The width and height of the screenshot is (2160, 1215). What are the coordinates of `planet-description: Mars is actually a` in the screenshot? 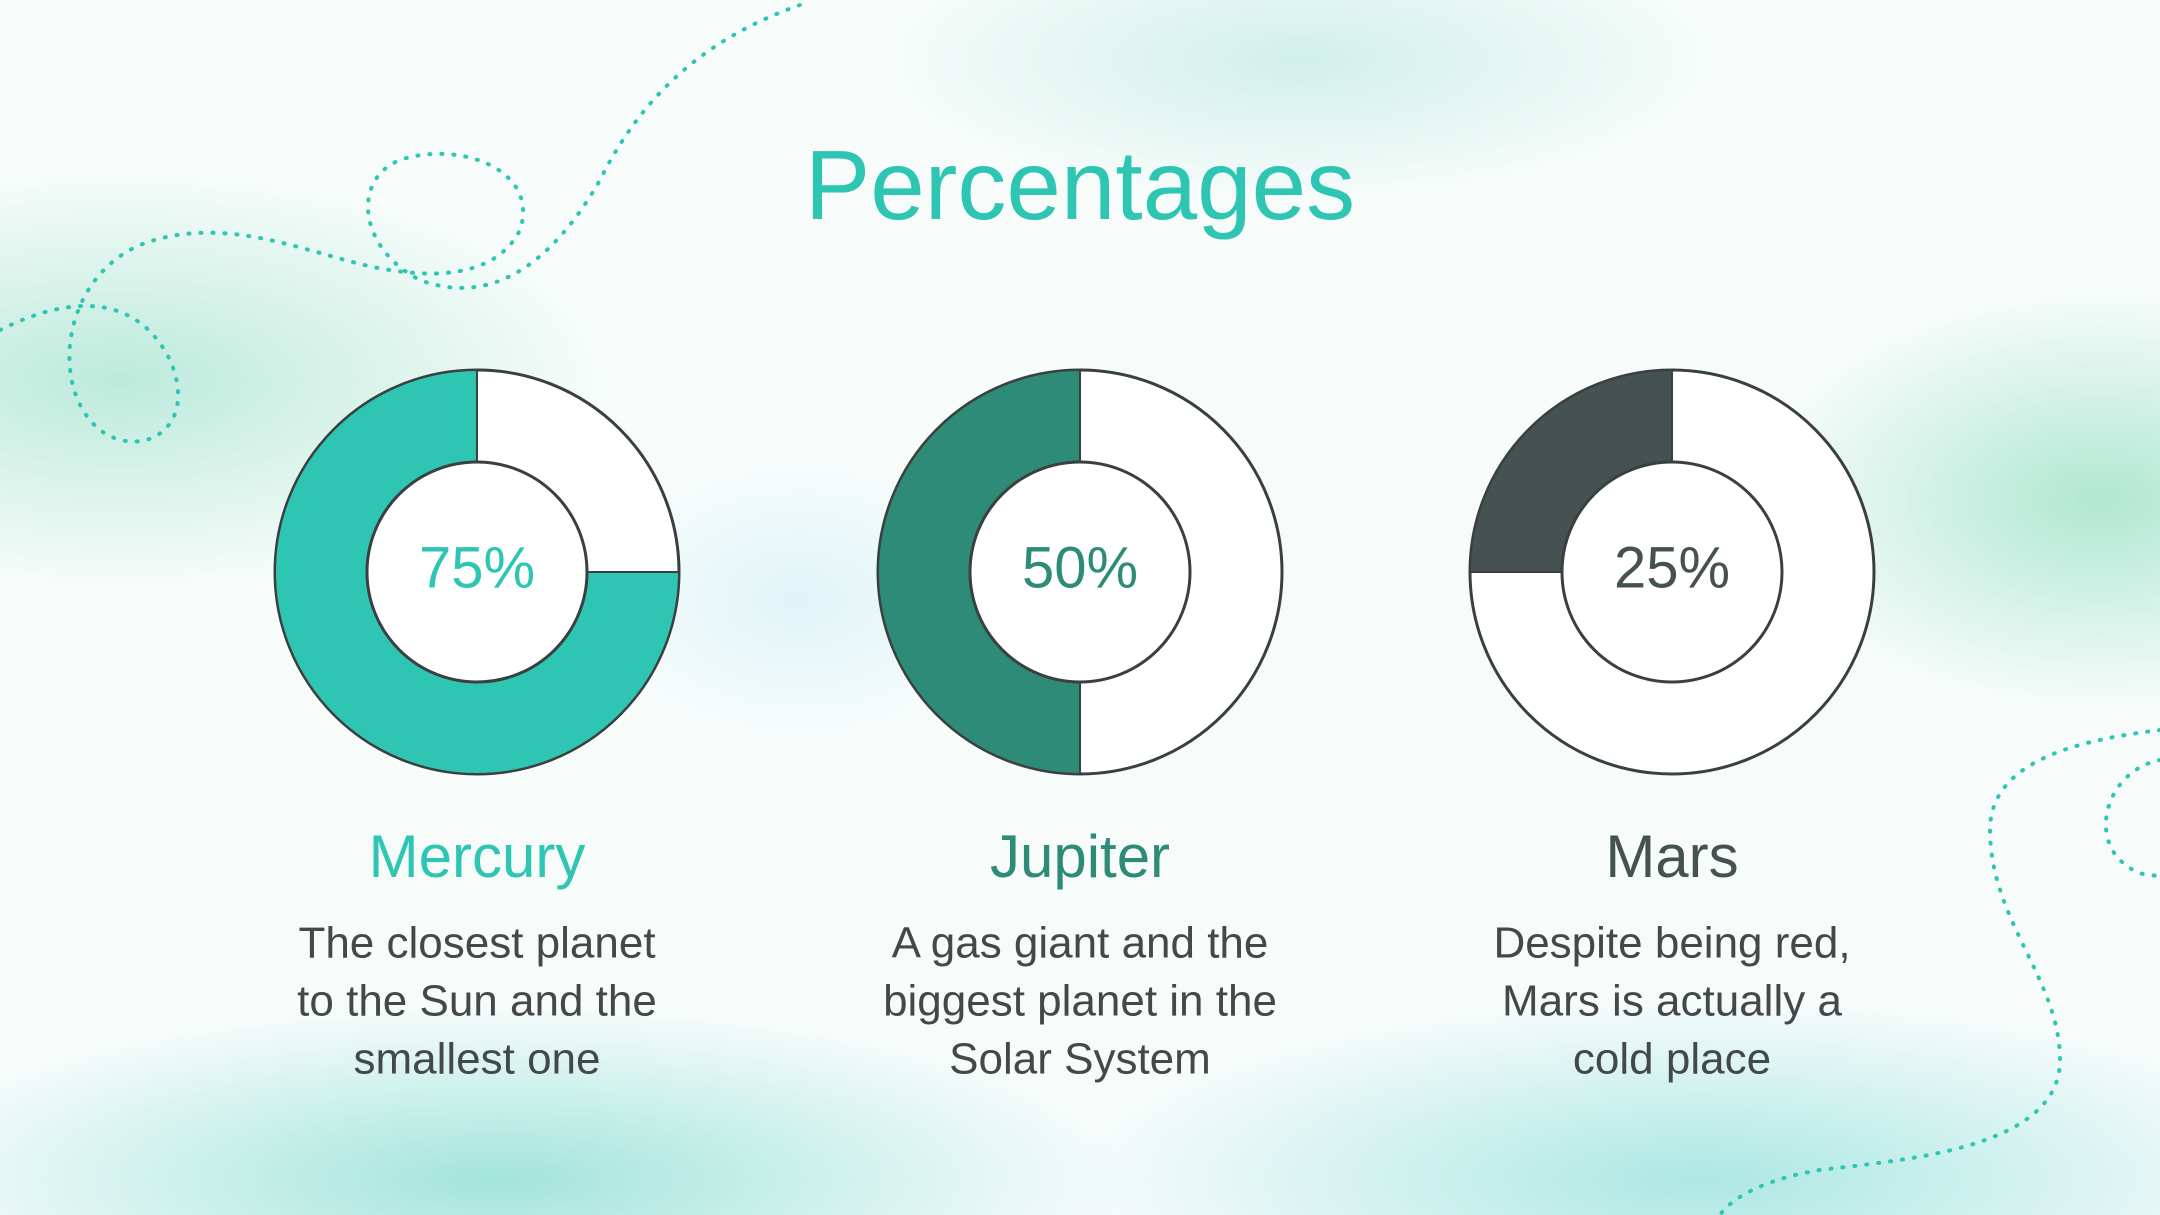 It's located at (1672, 1001).